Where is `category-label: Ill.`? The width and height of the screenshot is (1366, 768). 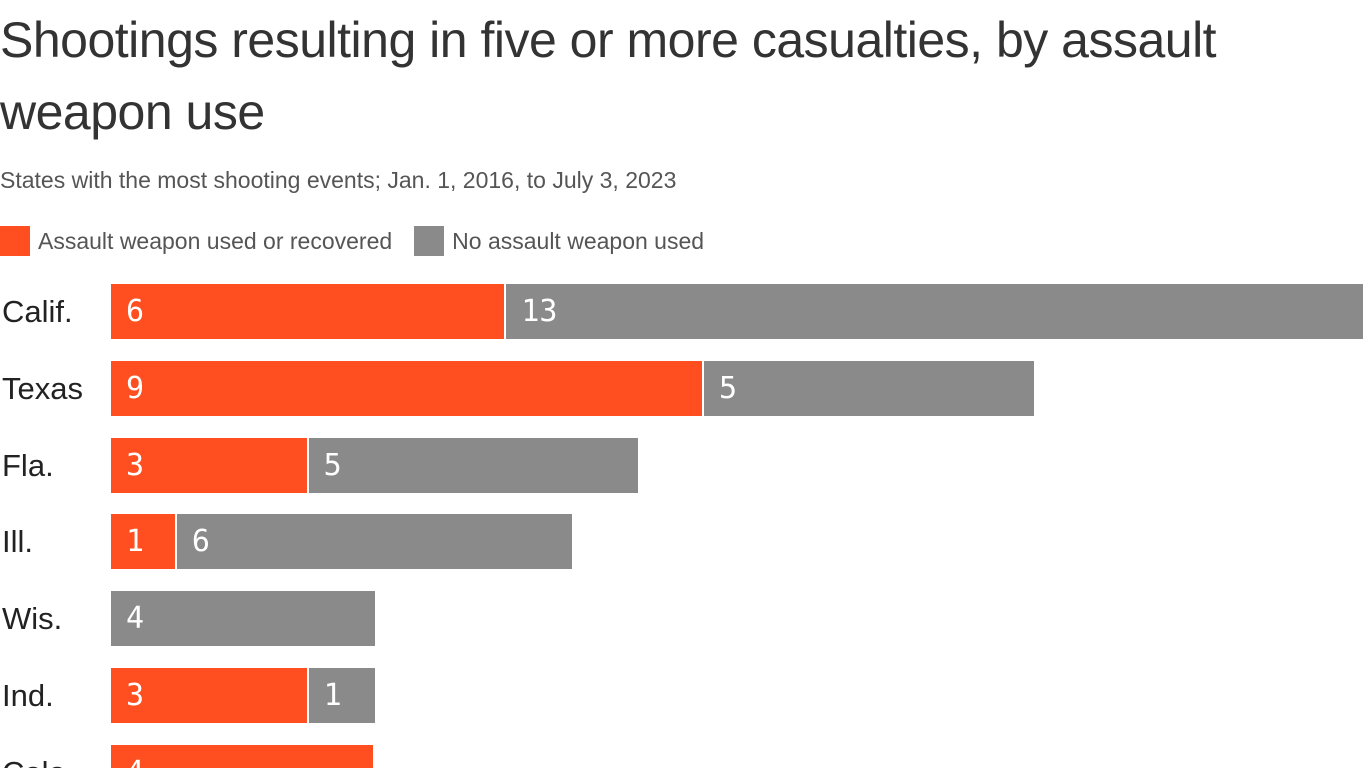
category-label: Ill. is located at coordinates (17, 542).